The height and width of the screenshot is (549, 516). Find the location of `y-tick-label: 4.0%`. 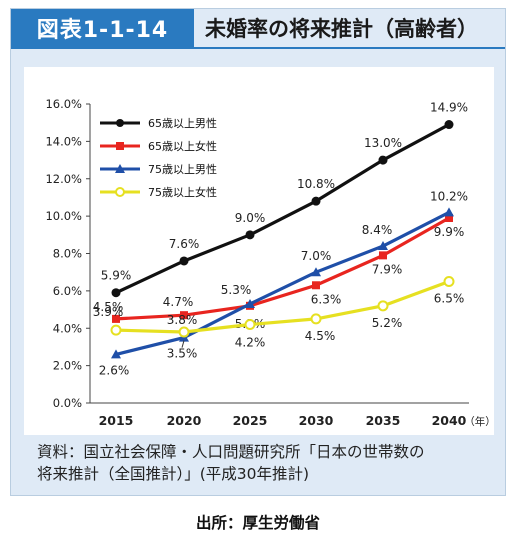

y-tick-label: 4.0% is located at coordinates (67, 328).